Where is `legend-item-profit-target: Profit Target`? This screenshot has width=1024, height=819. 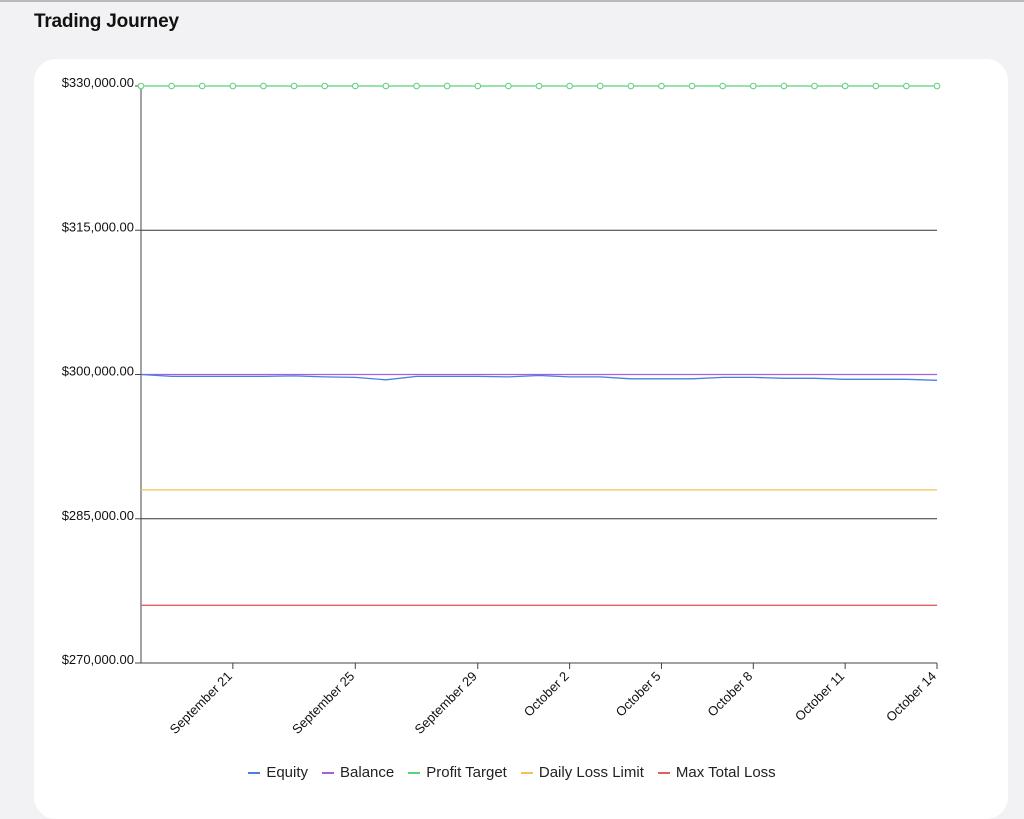 legend-item-profit-target: Profit Target is located at coordinates (457, 772).